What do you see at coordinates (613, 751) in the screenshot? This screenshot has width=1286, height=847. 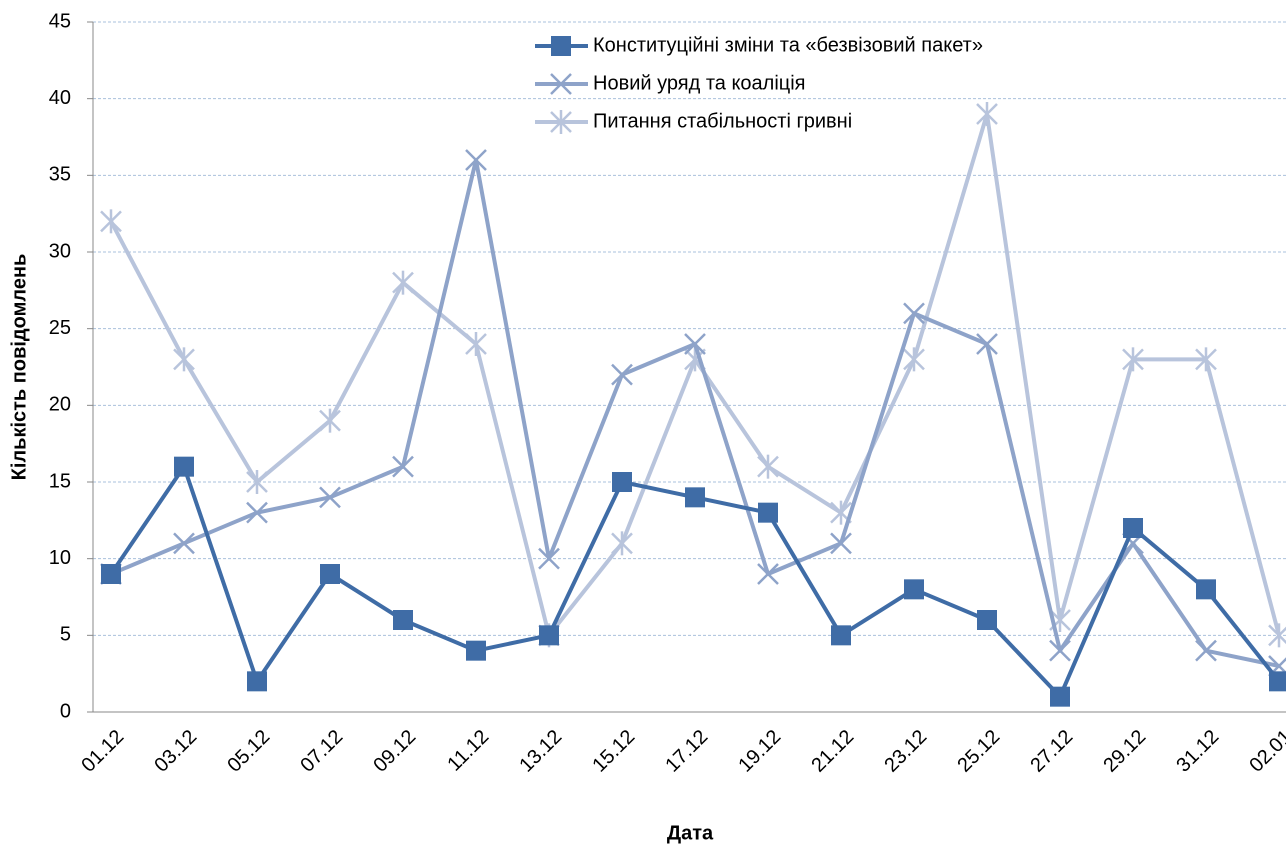 I see `x-tick-label: 15.12` at bounding box center [613, 751].